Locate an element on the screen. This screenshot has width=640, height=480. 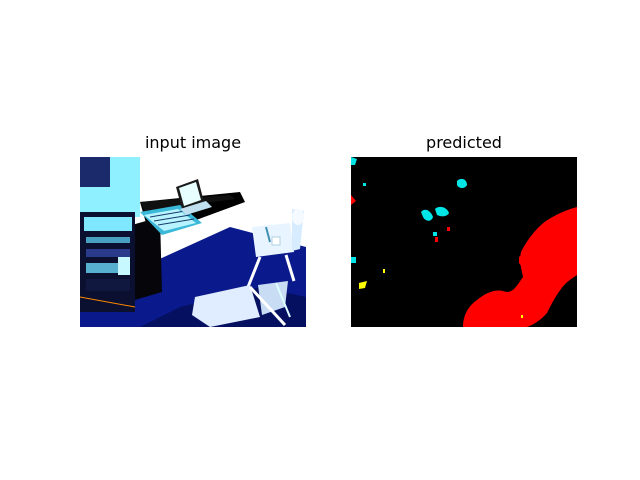
input-image is located at coordinates (193, 242).